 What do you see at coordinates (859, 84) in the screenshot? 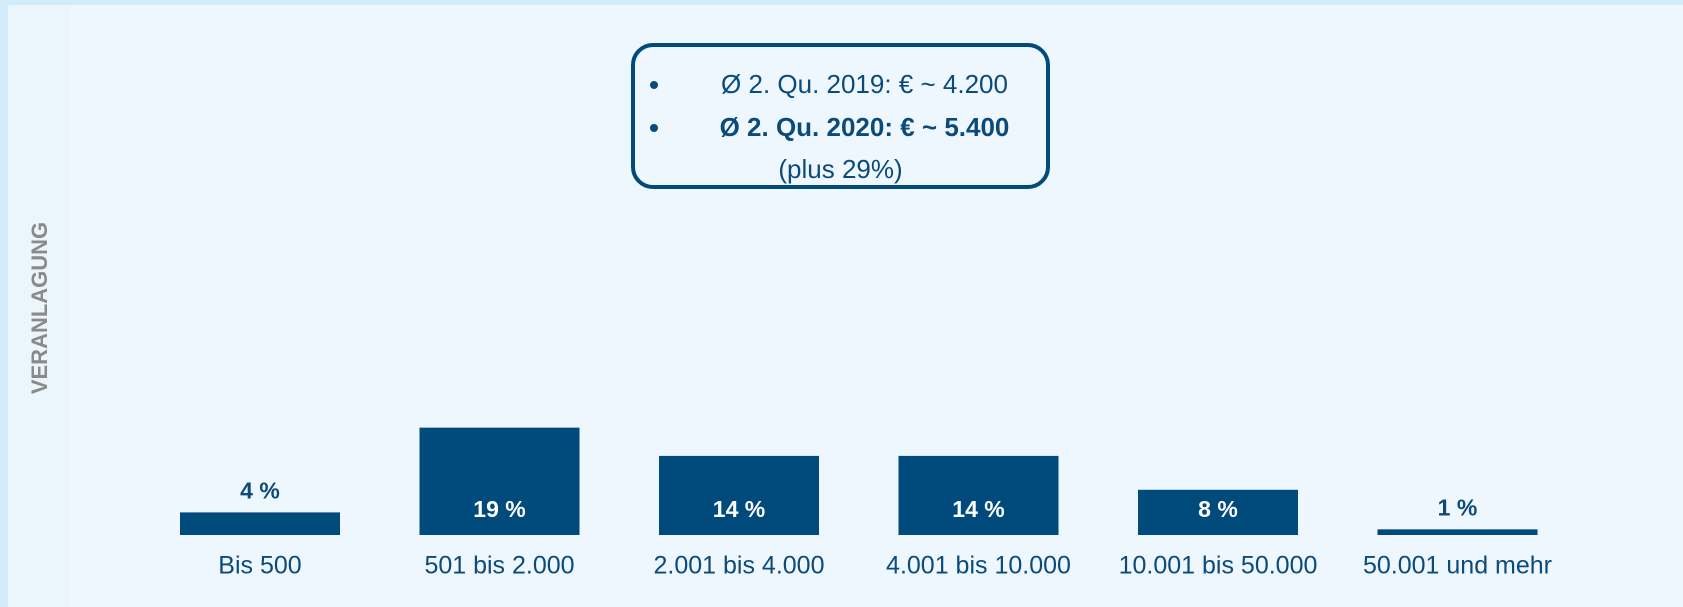
I see `annotation-line: Ø 2. Qu. 2019: € ~ 4.200` at bounding box center [859, 84].